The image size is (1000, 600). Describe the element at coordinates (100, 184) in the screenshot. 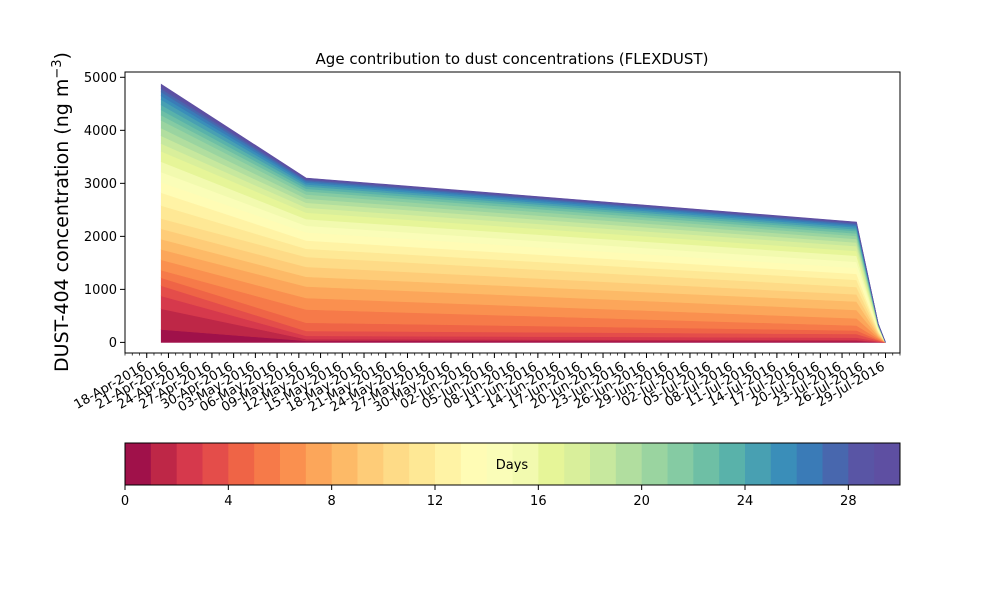

I see `y-tick-label: 3000` at that location.